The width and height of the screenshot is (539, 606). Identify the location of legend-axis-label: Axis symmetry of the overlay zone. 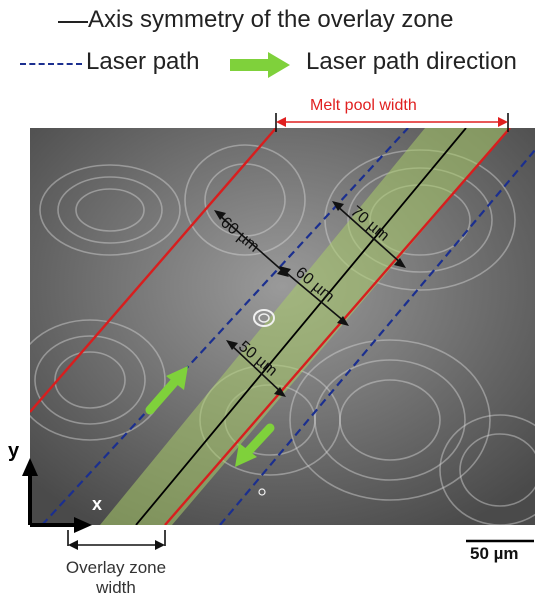
(271, 19).